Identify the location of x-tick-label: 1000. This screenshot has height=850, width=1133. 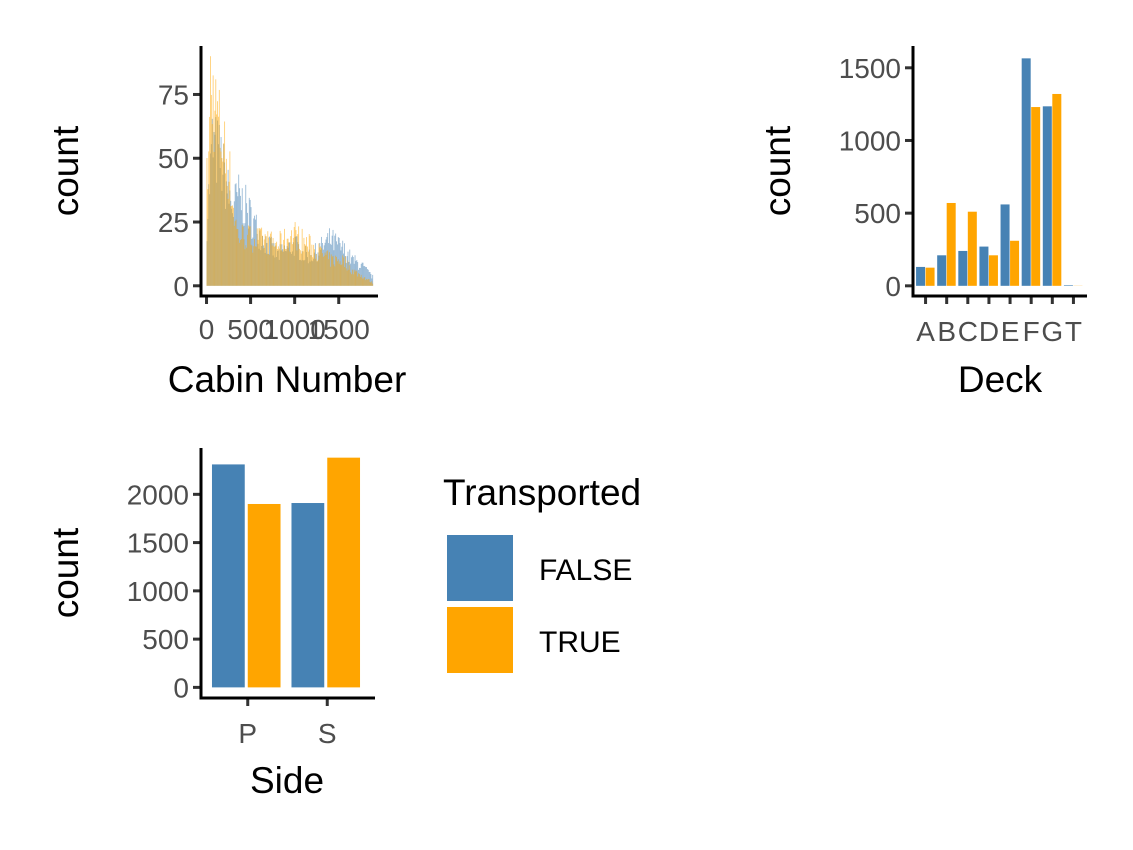
(295, 329).